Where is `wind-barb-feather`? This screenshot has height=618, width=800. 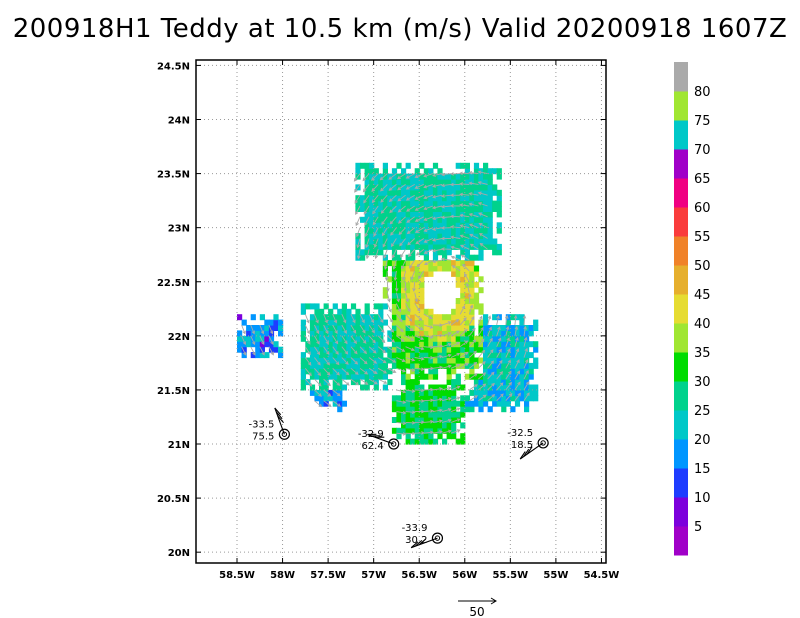
wind-barb-feather is located at coordinates (279, 415).